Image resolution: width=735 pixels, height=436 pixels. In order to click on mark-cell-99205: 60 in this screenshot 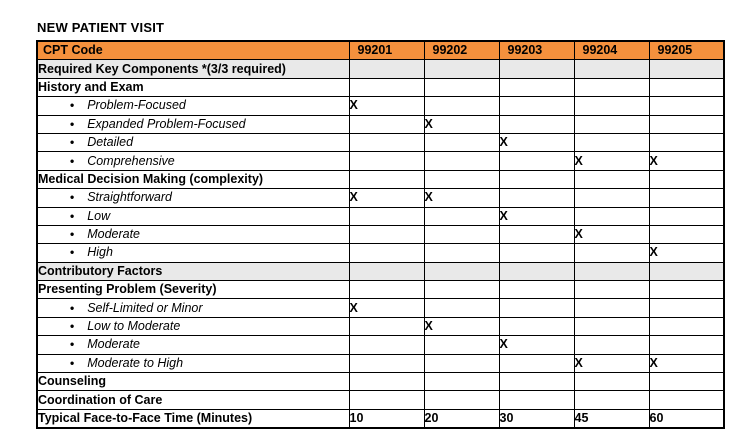, I will do `click(686, 418)`.